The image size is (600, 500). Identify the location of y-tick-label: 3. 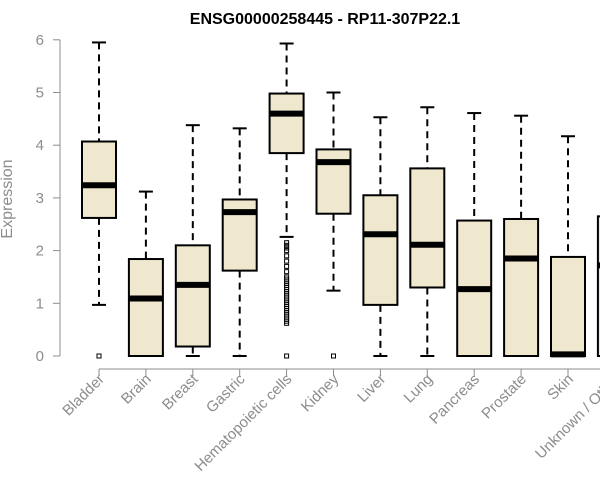
(40, 198).